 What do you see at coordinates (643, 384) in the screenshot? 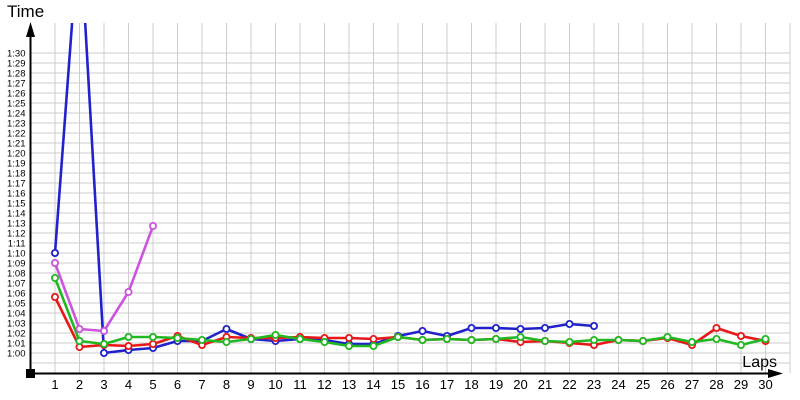
I see `x-tick-label: 25` at bounding box center [643, 384].